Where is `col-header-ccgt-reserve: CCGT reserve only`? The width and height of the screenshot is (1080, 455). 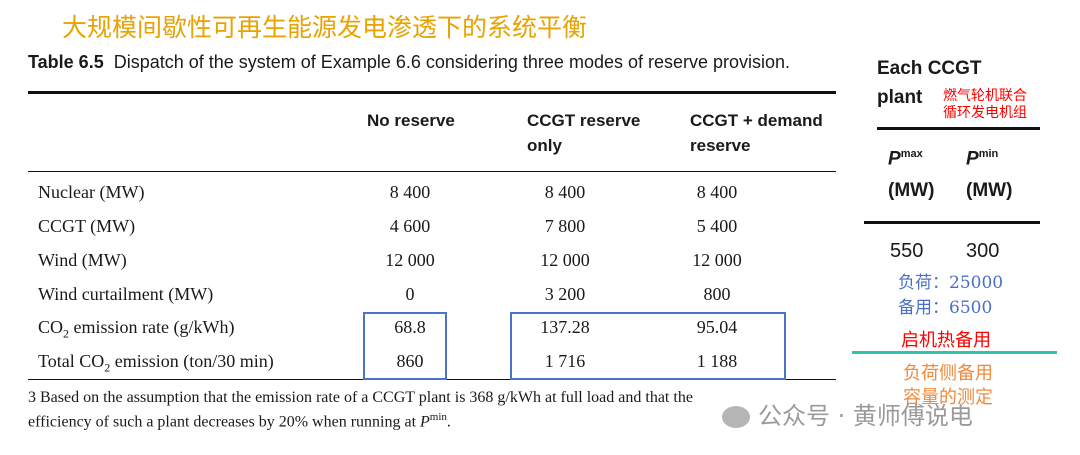 col-header-ccgt-reserve: CCGT reserve only is located at coordinates (584, 133).